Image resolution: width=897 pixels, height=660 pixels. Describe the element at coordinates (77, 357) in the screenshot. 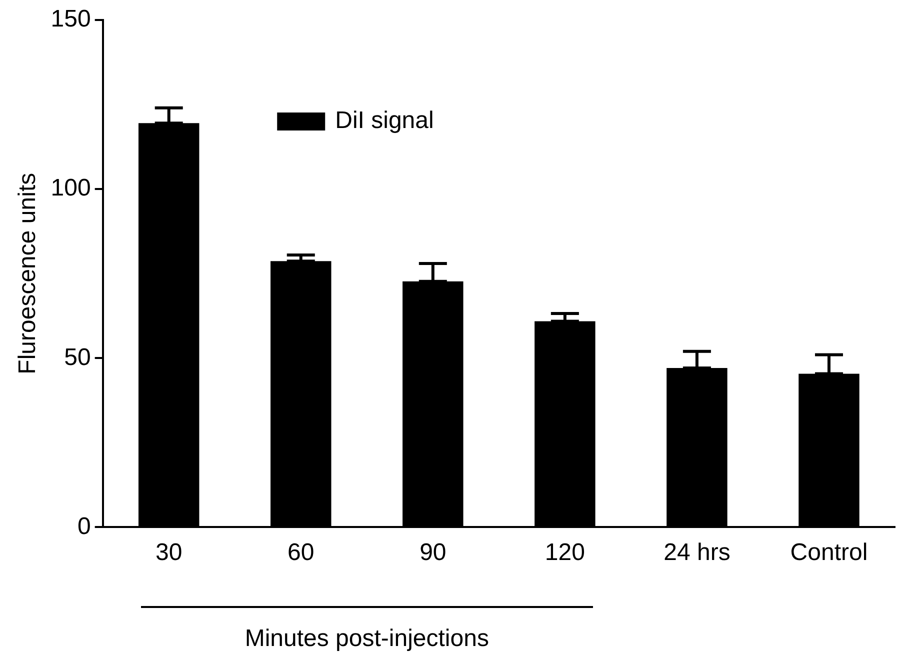

I see `y-tick-label: 50` at that location.